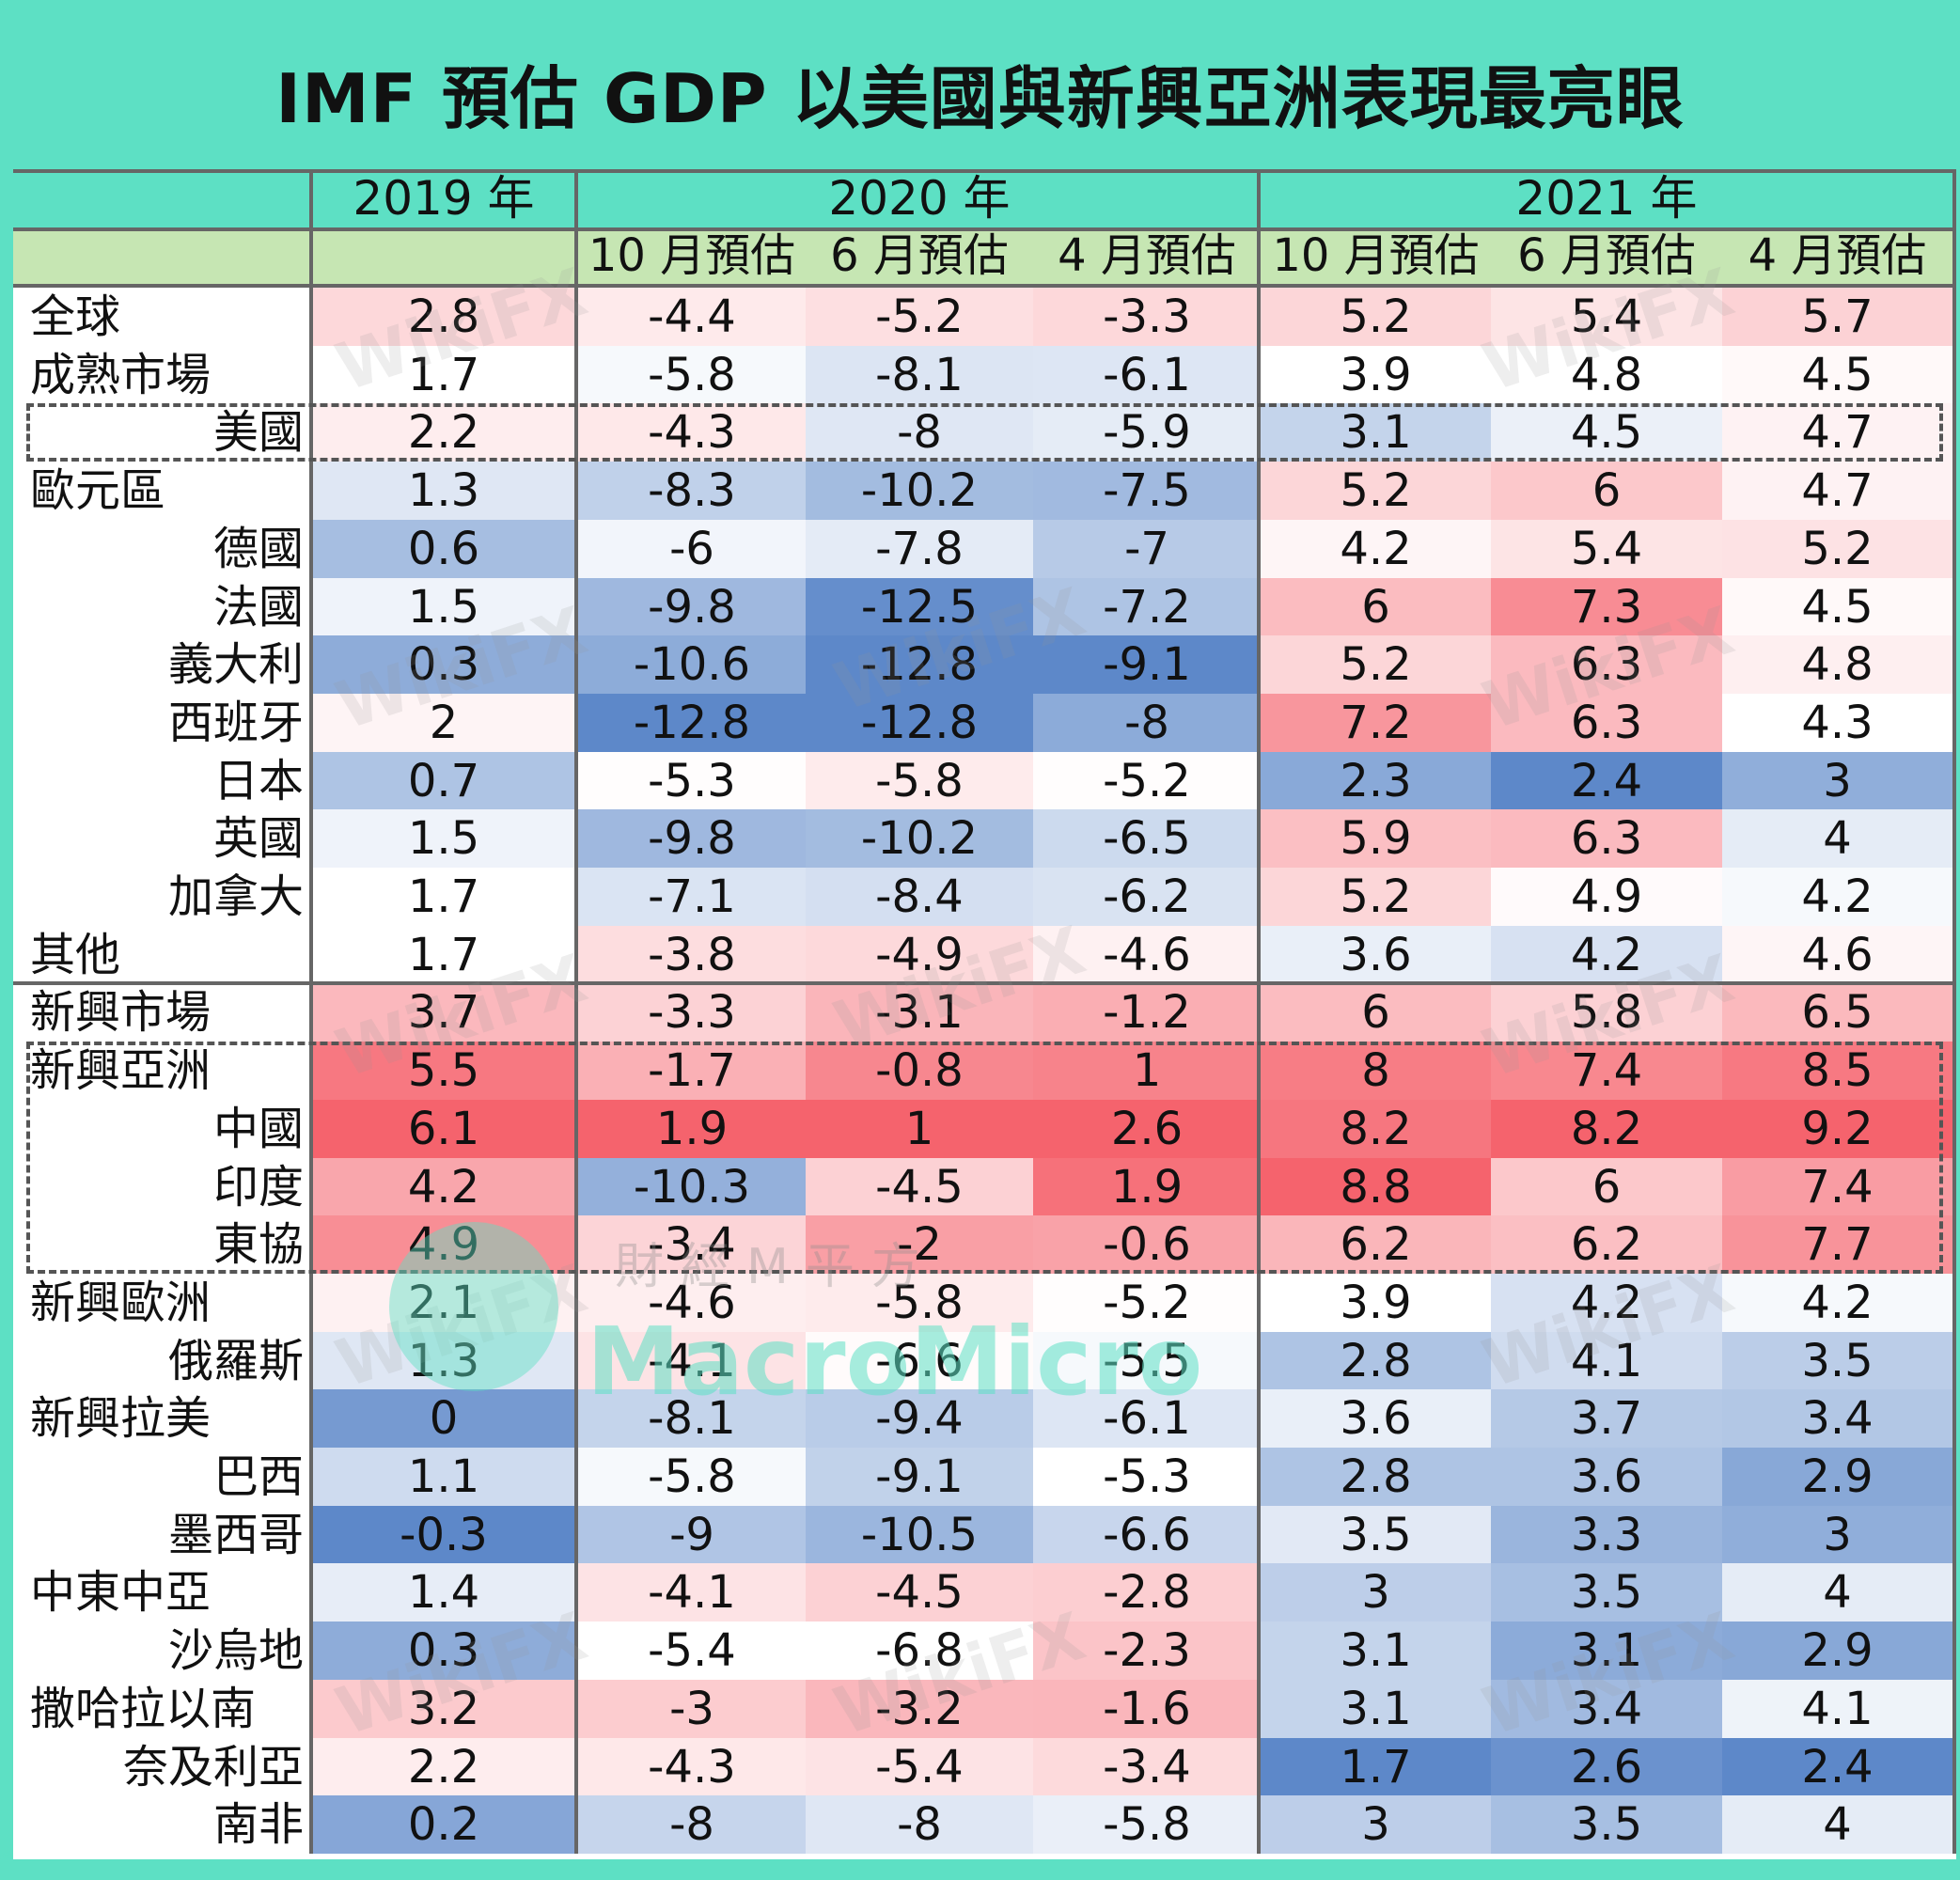  What do you see at coordinates (161, 1128) in the screenshot?
I see `row-label: 中國` at bounding box center [161, 1128].